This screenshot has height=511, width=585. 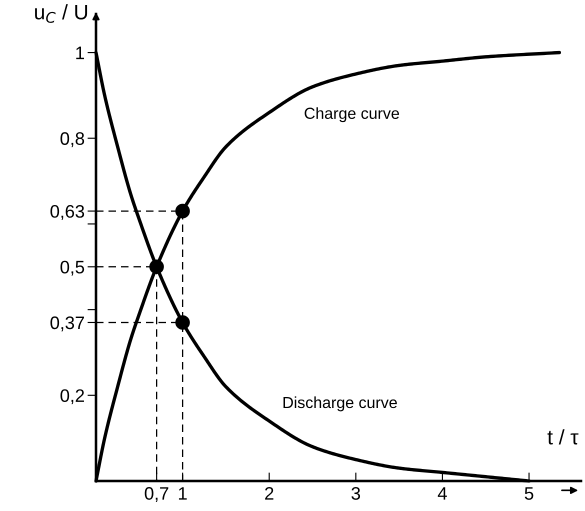 What do you see at coordinates (67, 324) in the screenshot?
I see `y-tick-label: 0,37` at bounding box center [67, 324].